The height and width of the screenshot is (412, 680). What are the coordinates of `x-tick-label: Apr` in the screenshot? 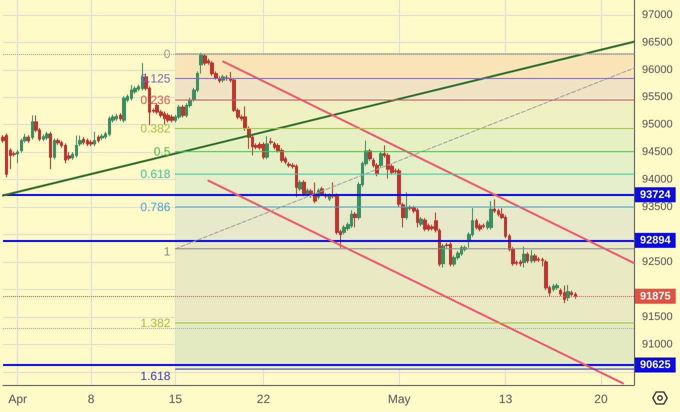 It's located at (18, 399).